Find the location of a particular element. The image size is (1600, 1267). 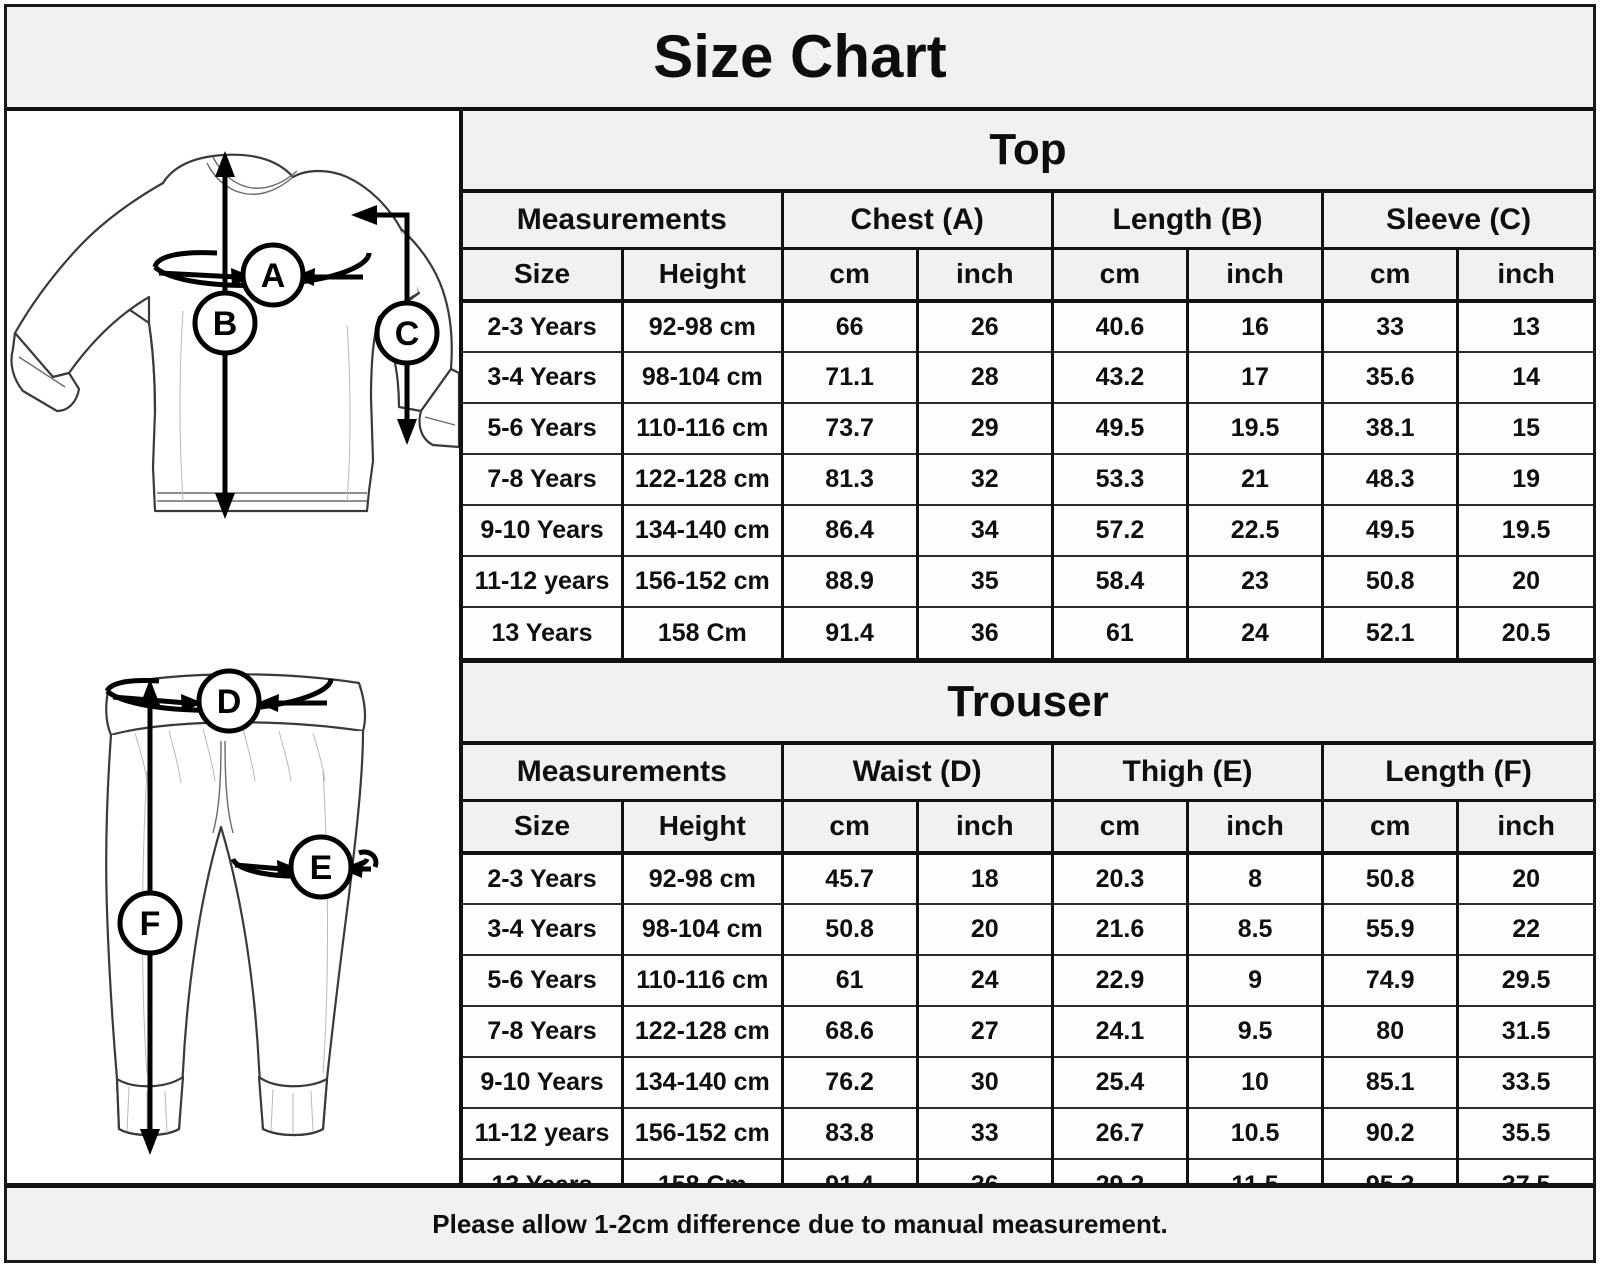

top-unit-length-cm: cm is located at coordinates (1120, 275).